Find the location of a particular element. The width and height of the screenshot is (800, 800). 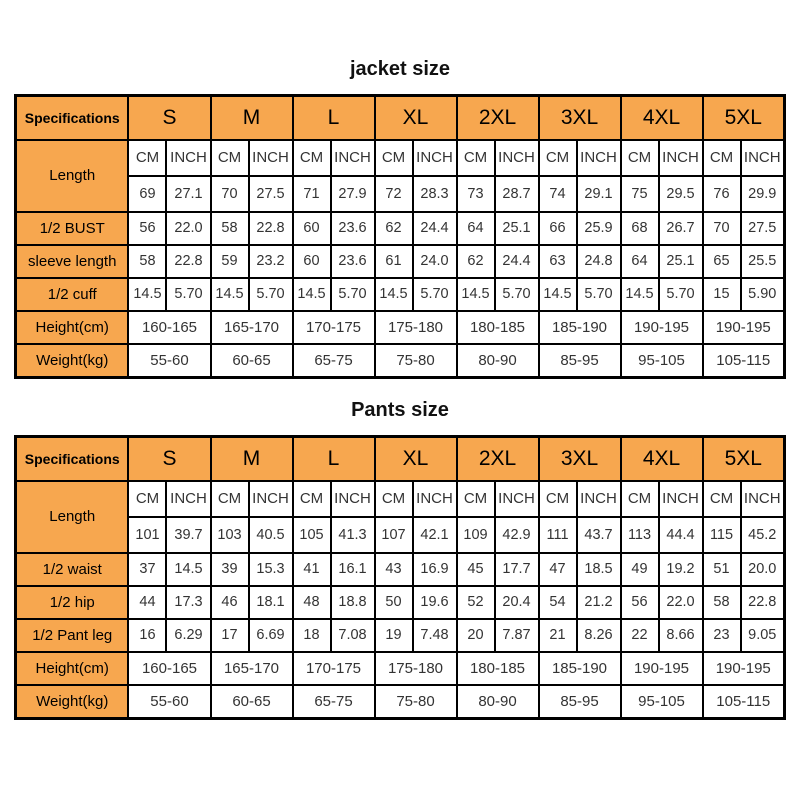

row-label: Weight(kg) is located at coordinates (72, 360).